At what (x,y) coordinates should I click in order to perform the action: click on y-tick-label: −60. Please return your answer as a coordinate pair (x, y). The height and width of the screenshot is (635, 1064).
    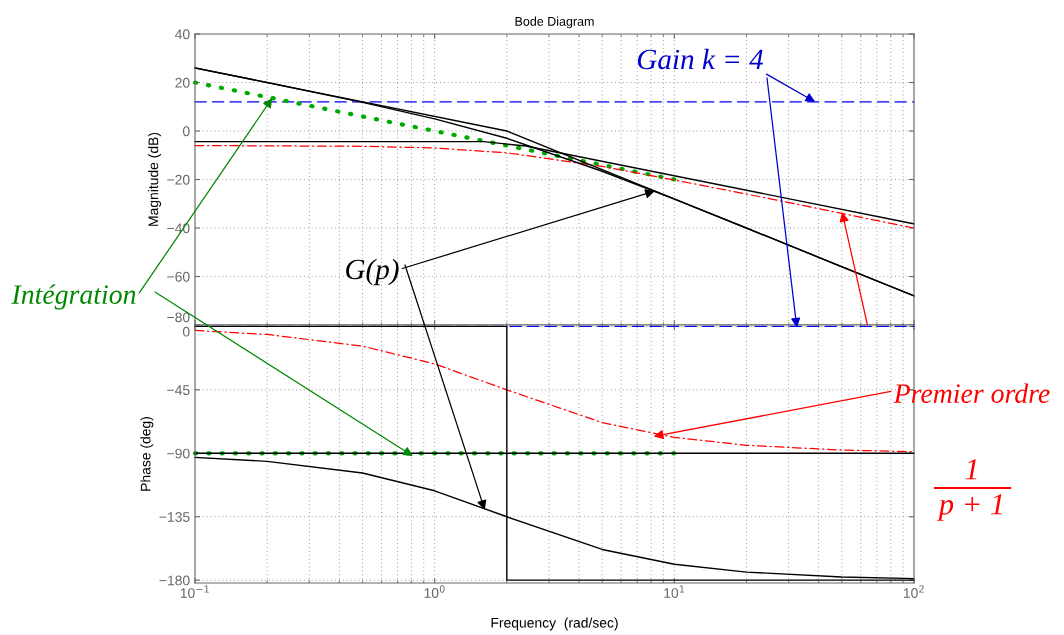
    Looking at the image, I should click on (178, 276).